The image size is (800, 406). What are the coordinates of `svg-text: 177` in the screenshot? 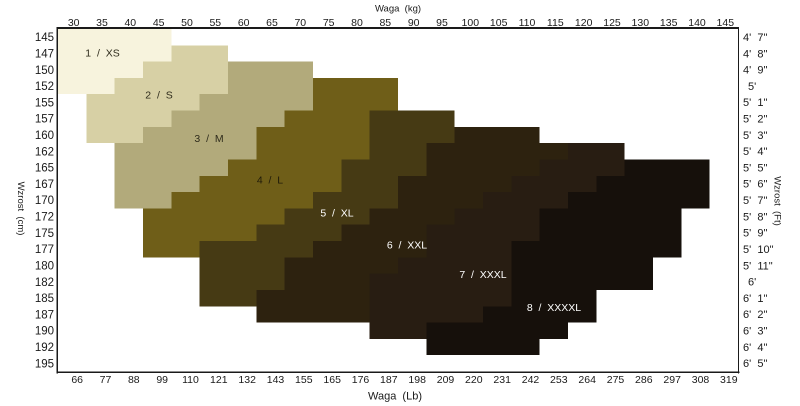 It's located at (44, 250).